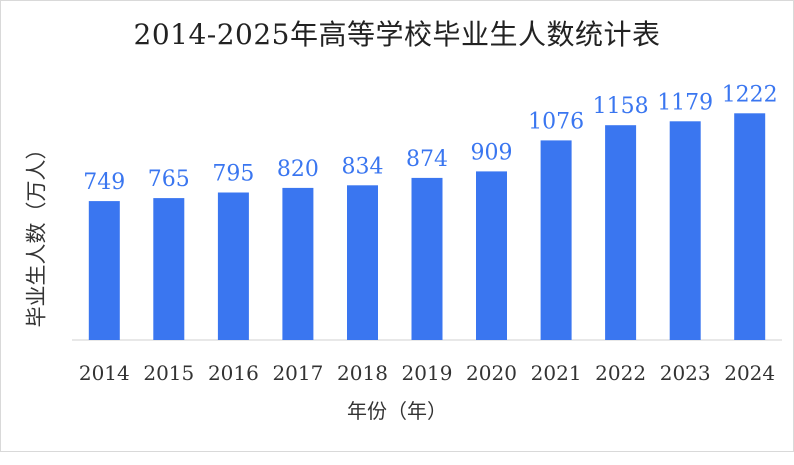  What do you see at coordinates (168, 373) in the screenshot?
I see `x-tick-label-2015: 2015` at bounding box center [168, 373].